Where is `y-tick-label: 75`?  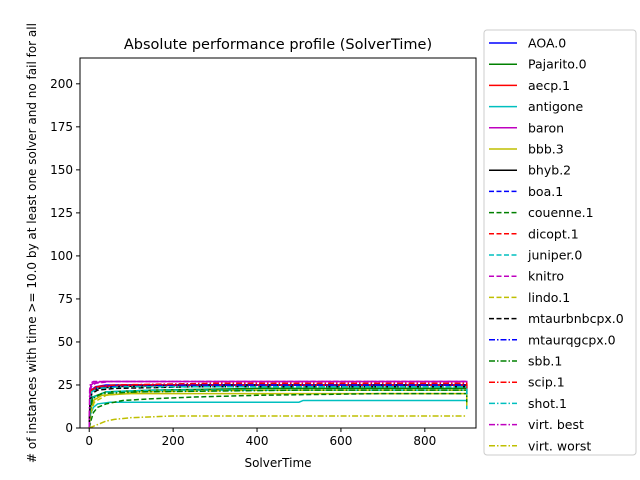
y-tick-label: 75 is located at coordinates (65, 299).